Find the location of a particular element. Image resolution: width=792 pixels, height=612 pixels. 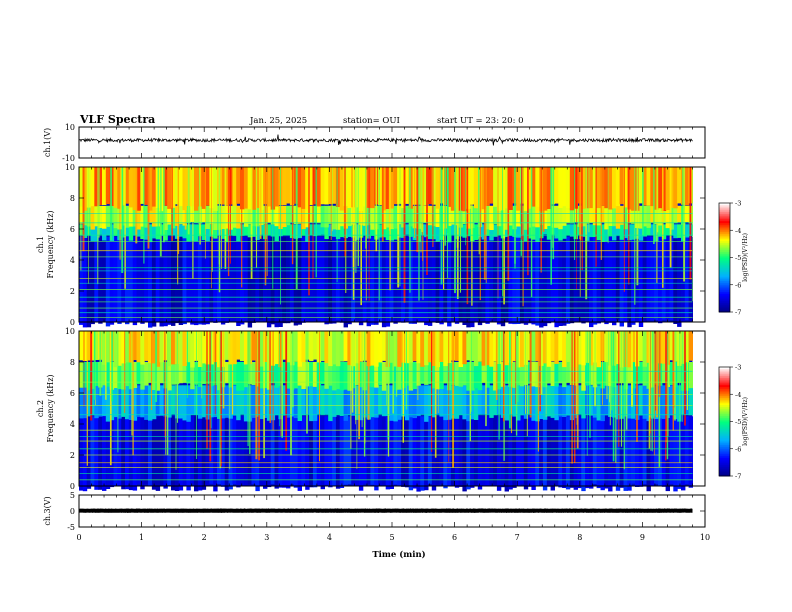

ch1-waveform-y-tick-label: -10 is located at coordinates (68, 158).